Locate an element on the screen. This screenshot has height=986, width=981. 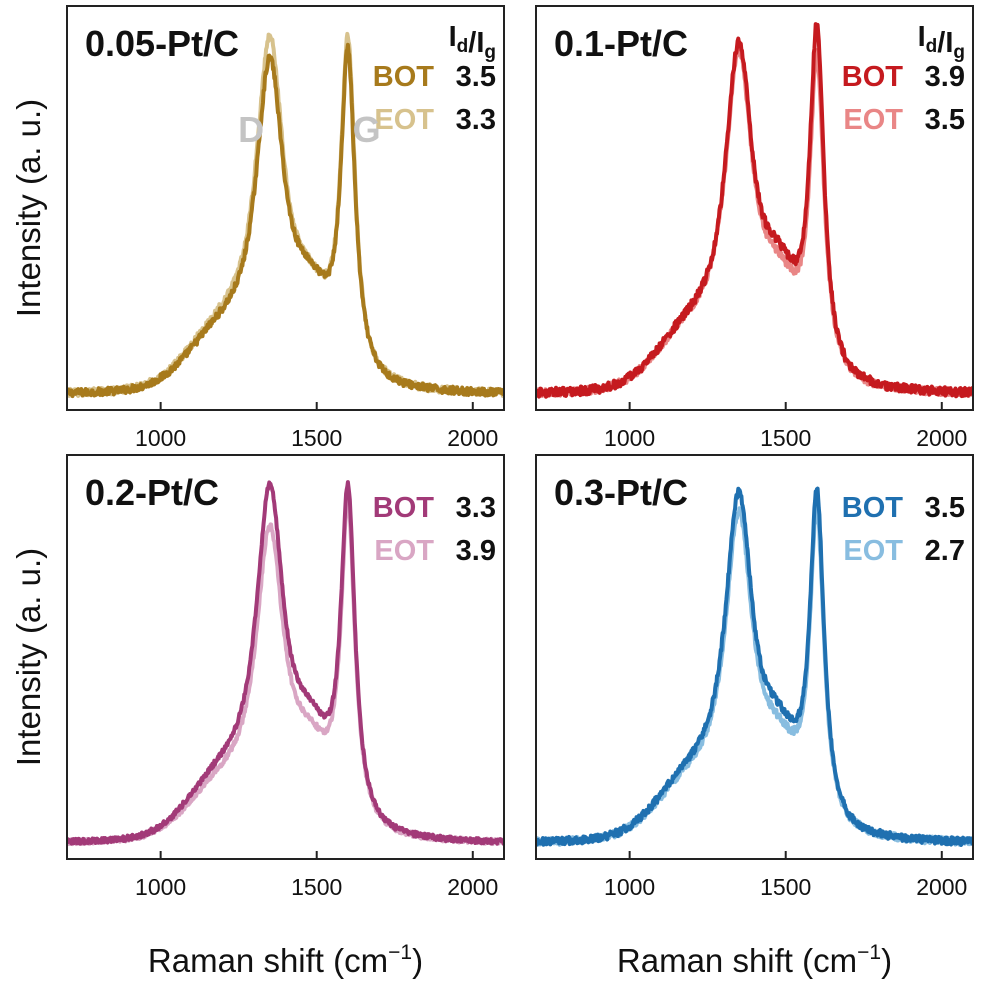
peak-label-g: G is located at coordinates (367, 129).